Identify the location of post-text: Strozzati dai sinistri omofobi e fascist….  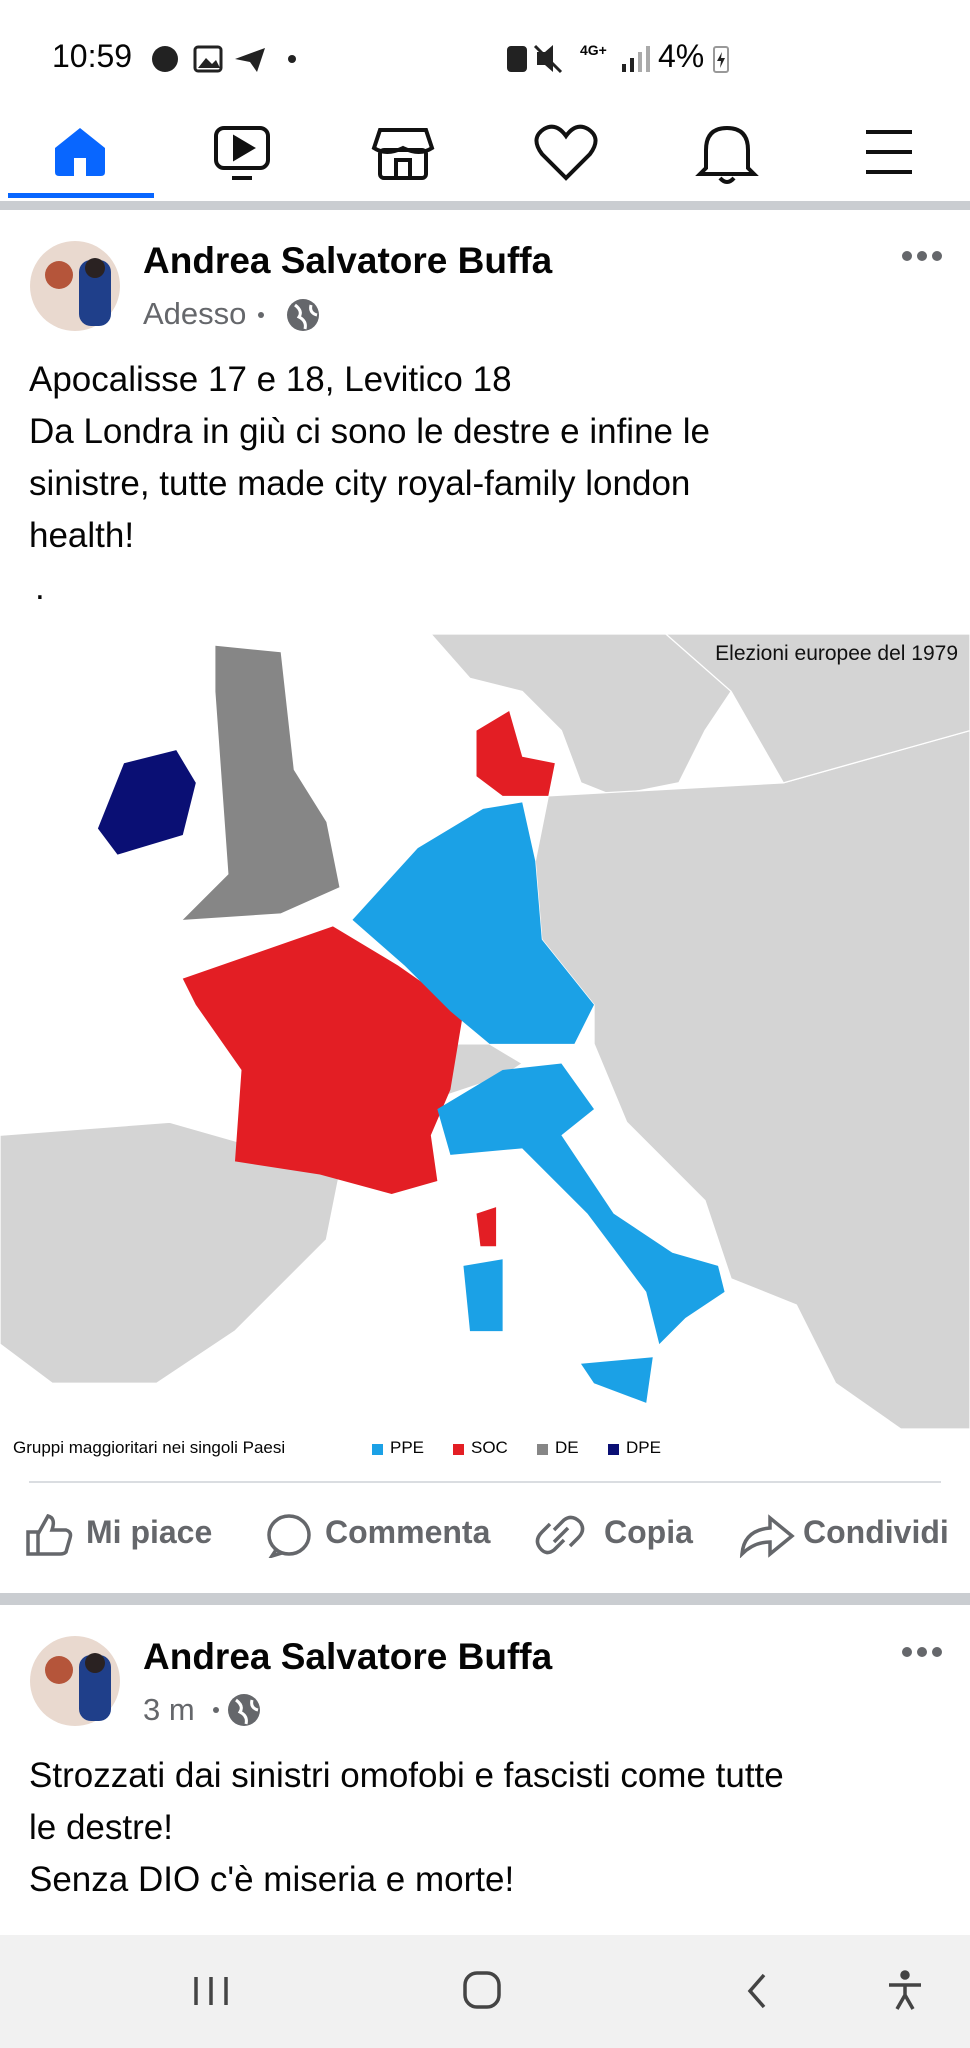
(406, 1775).